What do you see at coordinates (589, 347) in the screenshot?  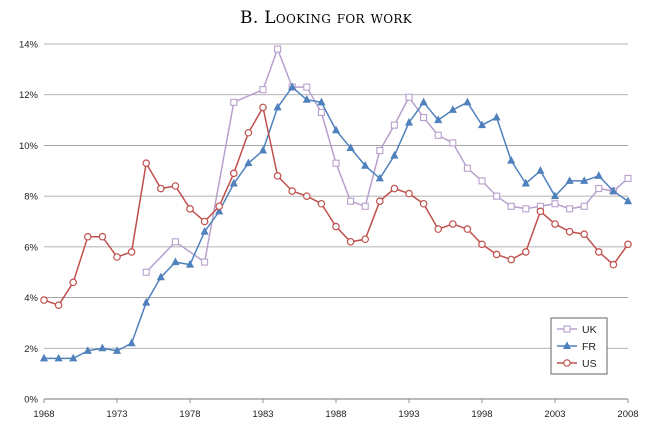 I see `legend-label-fr: FR` at bounding box center [589, 347].